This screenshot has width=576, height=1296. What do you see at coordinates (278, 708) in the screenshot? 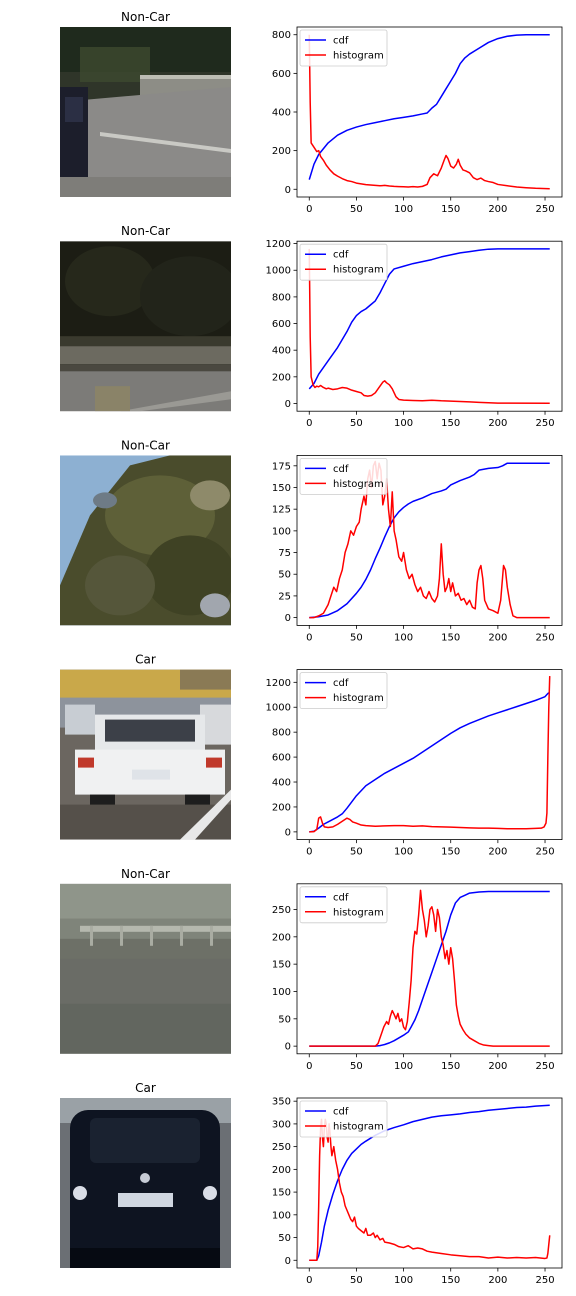
I see `y-tick-label: 1000` at bounding box center [278, 708].